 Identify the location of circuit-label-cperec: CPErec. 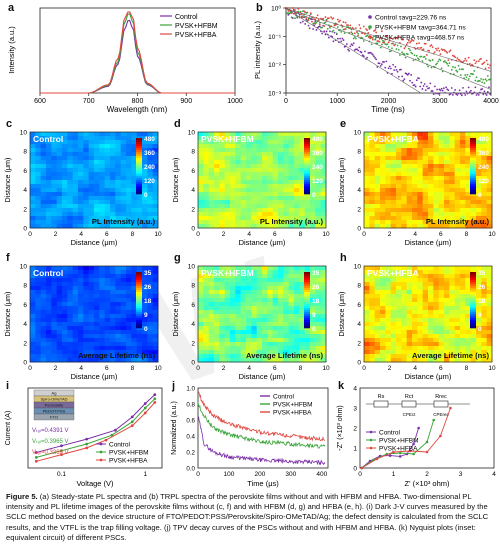
(441, 414).